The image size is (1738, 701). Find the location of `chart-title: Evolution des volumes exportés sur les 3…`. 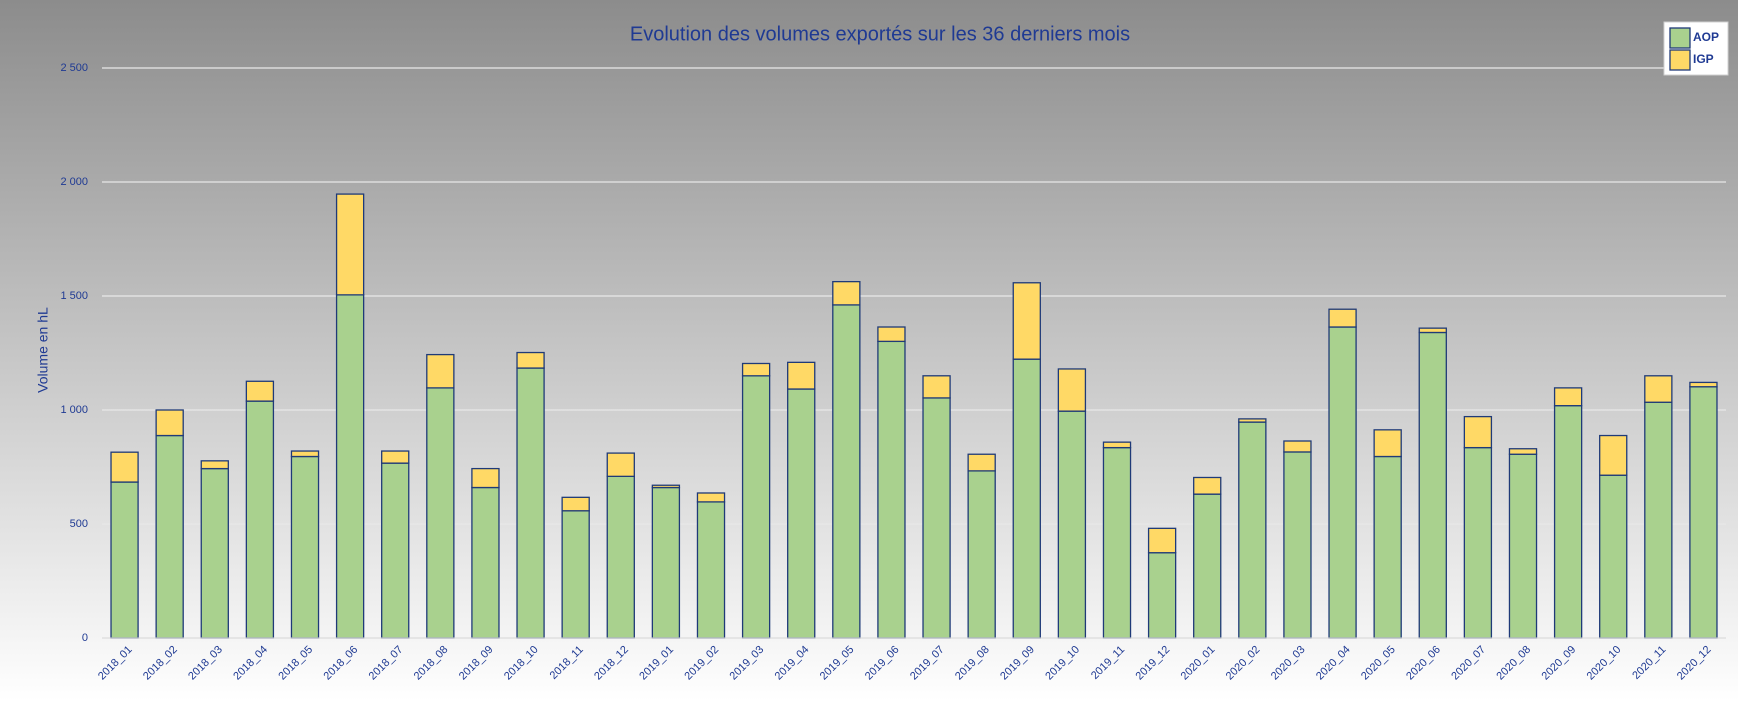

chart-title: Evolution des volumes exportés sur les 3… is located at coordinates (880, 34).